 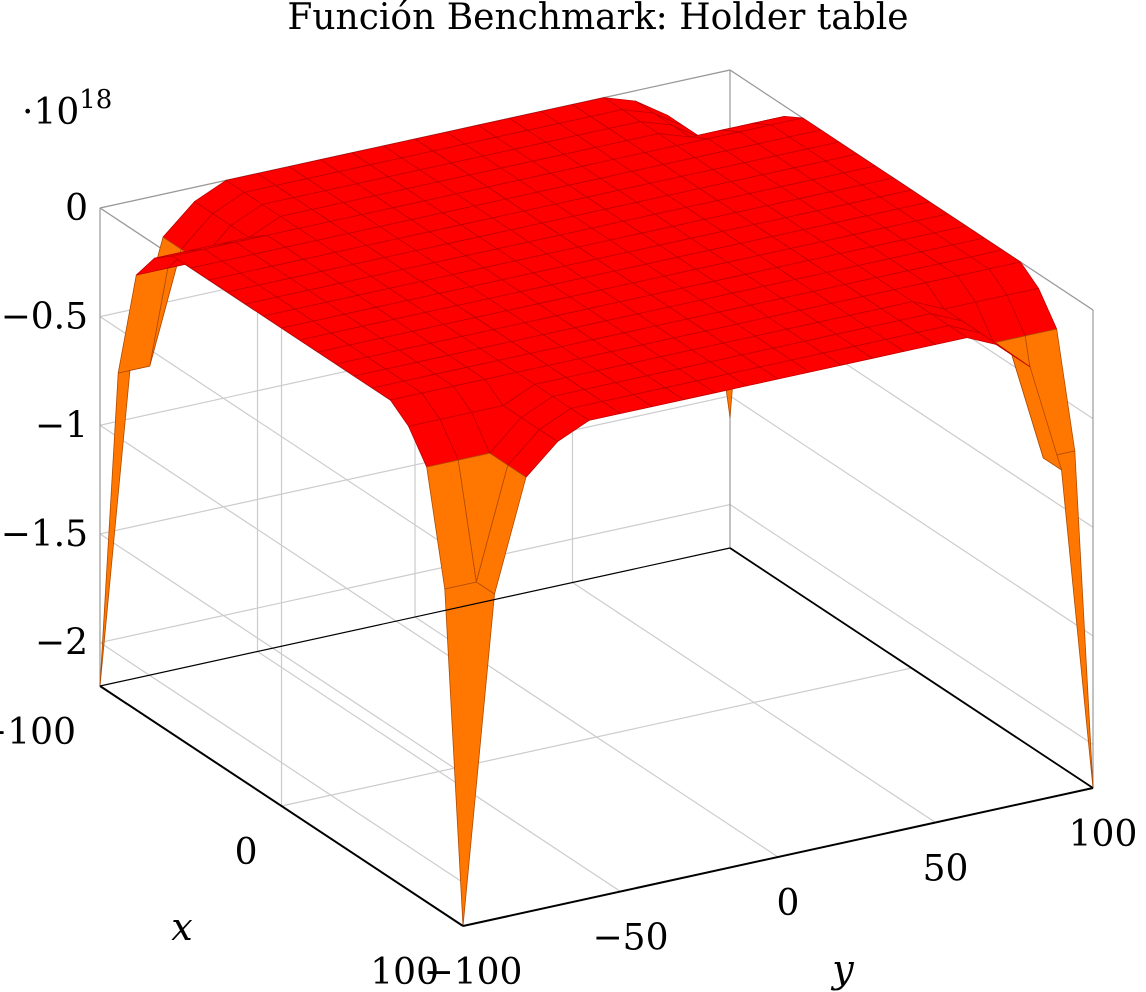 I want to click on z-tick-label-4: −2, so click(x=61, y=643).